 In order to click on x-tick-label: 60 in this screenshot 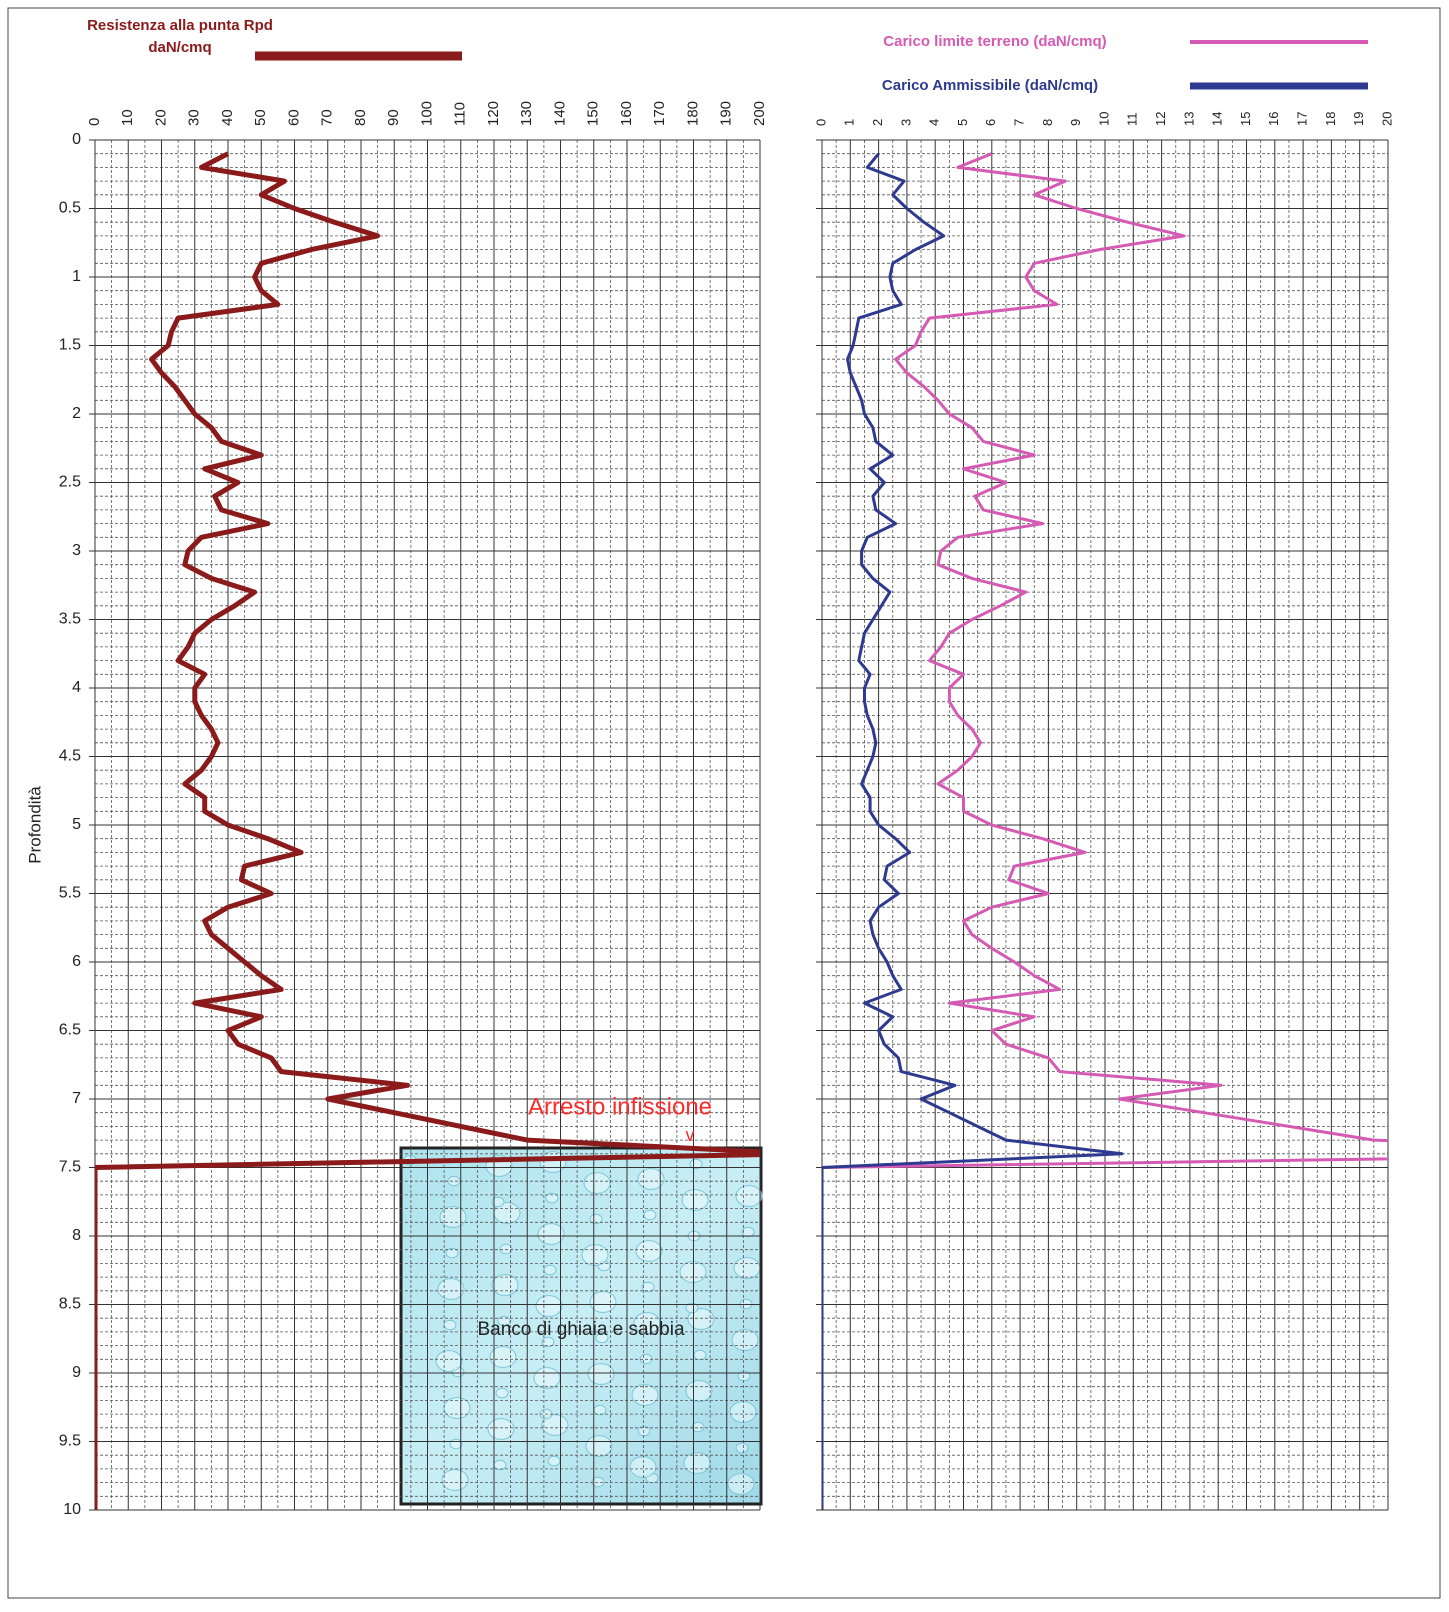, I will do `click(293, 117)`.